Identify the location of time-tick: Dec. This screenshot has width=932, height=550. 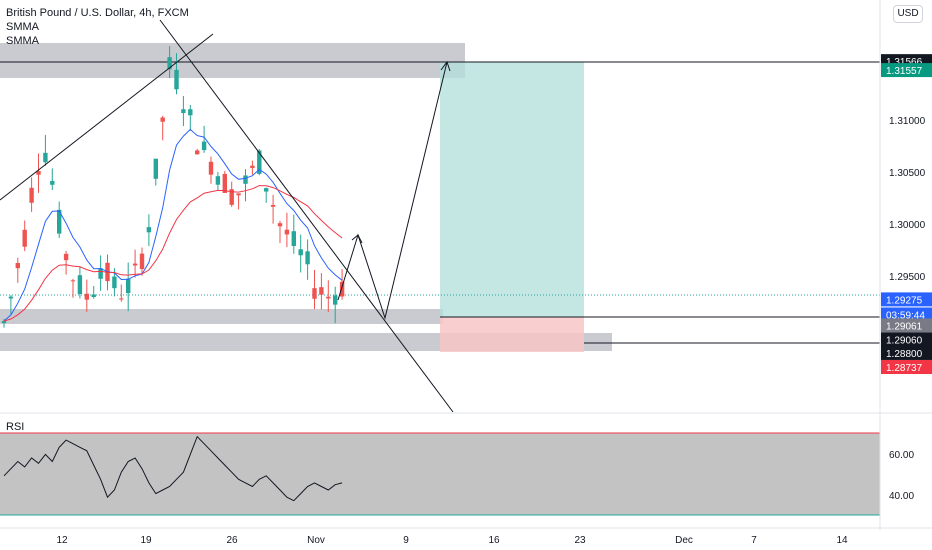
(684, 540).